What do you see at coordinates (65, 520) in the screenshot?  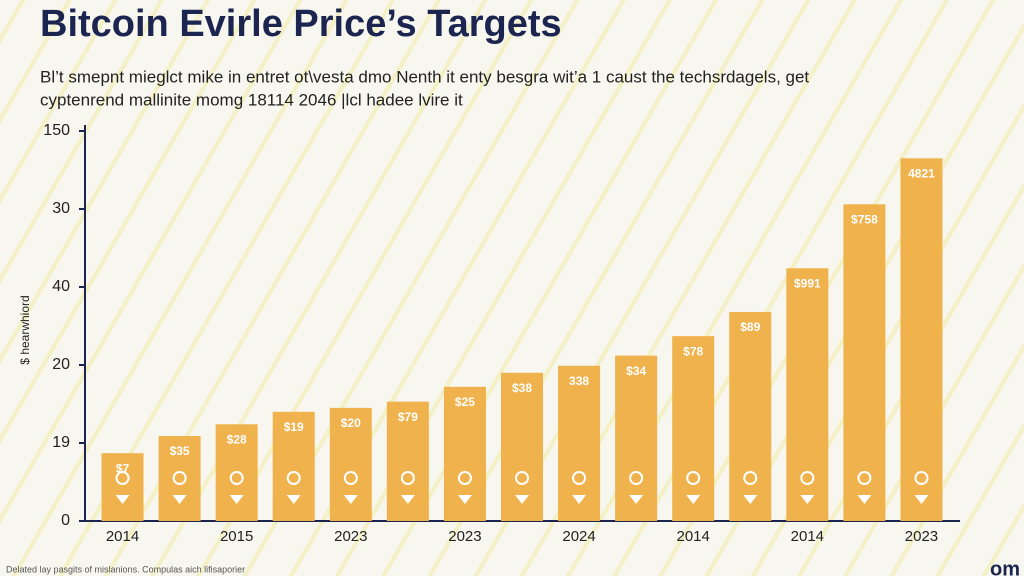 I see `y-tick-label: 0` at bounding box center [65, 520].